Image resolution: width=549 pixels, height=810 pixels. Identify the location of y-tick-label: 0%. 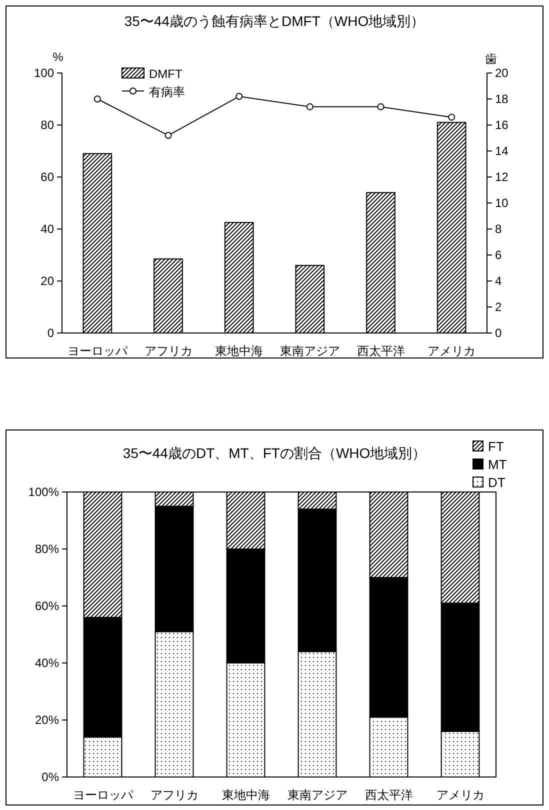
(51, 777).